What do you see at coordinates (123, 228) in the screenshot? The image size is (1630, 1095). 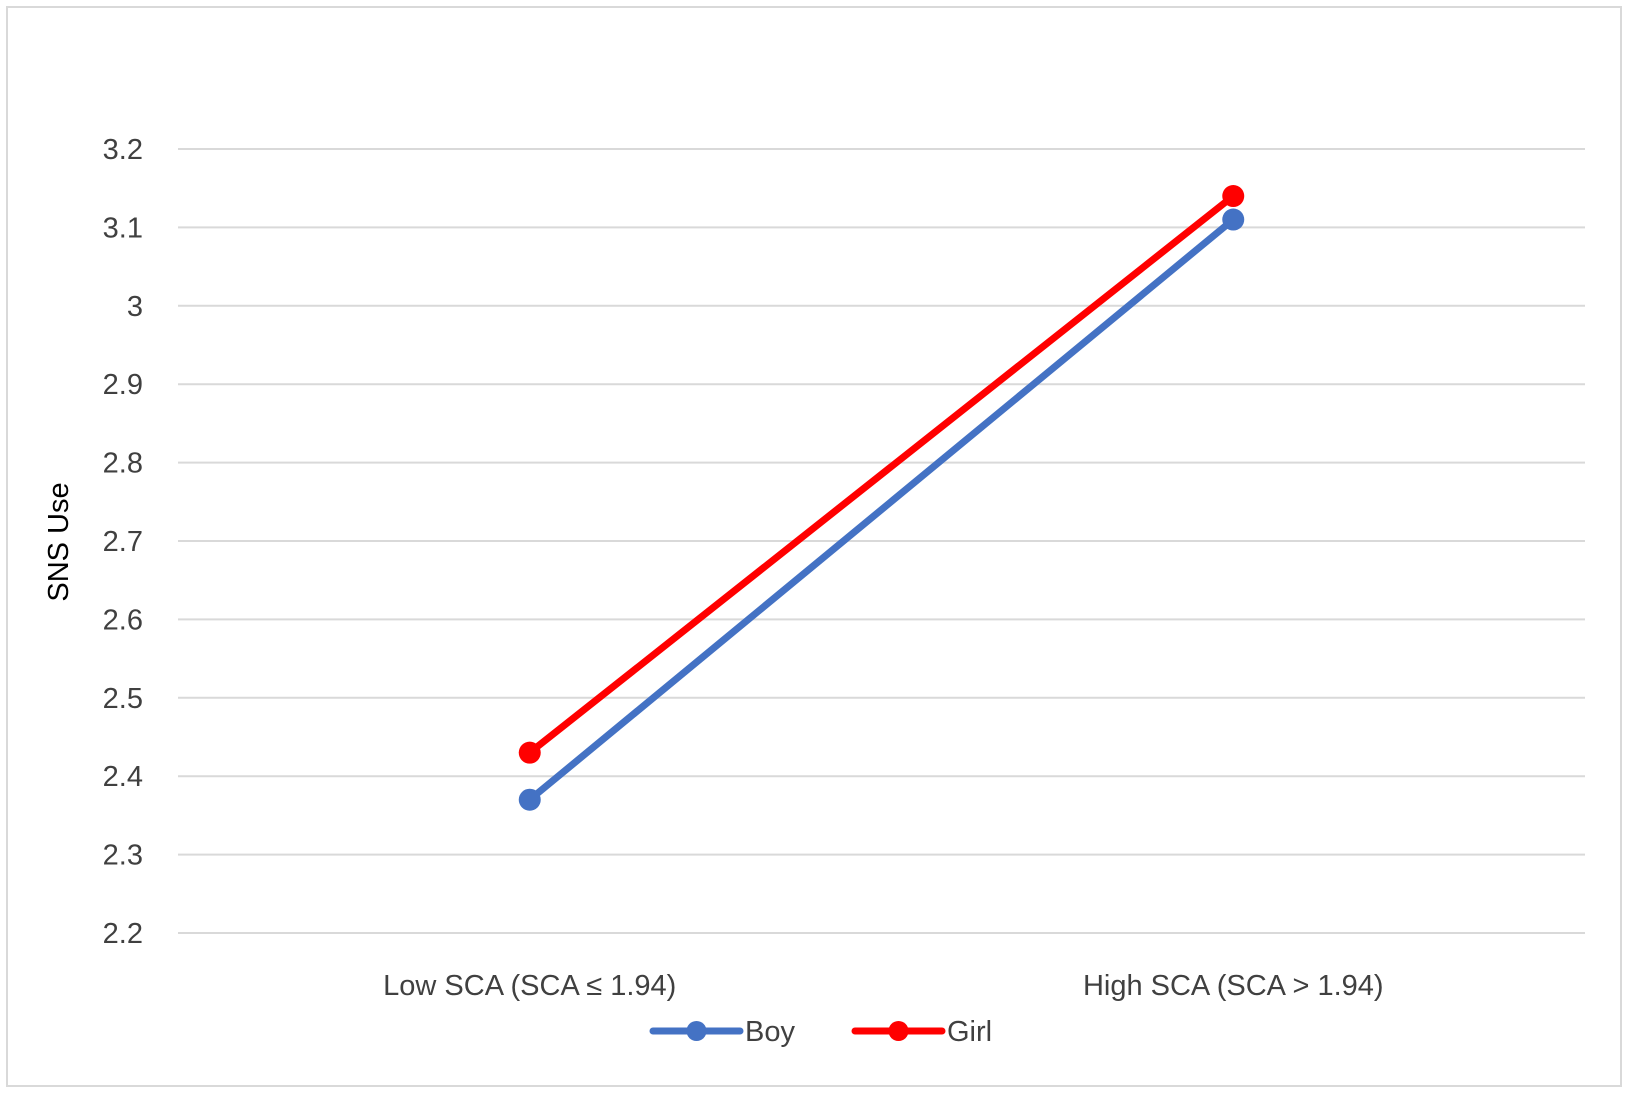 I see `y-tick-label: 3.1` at bounding box center [123, 228].